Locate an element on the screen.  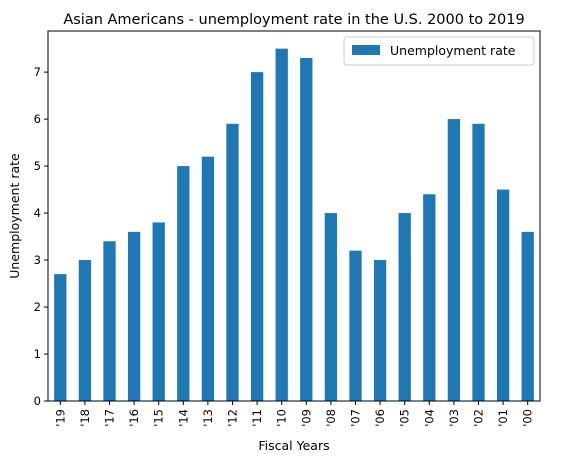
x-tick-label: '00 is located at coordinates (528, 418).